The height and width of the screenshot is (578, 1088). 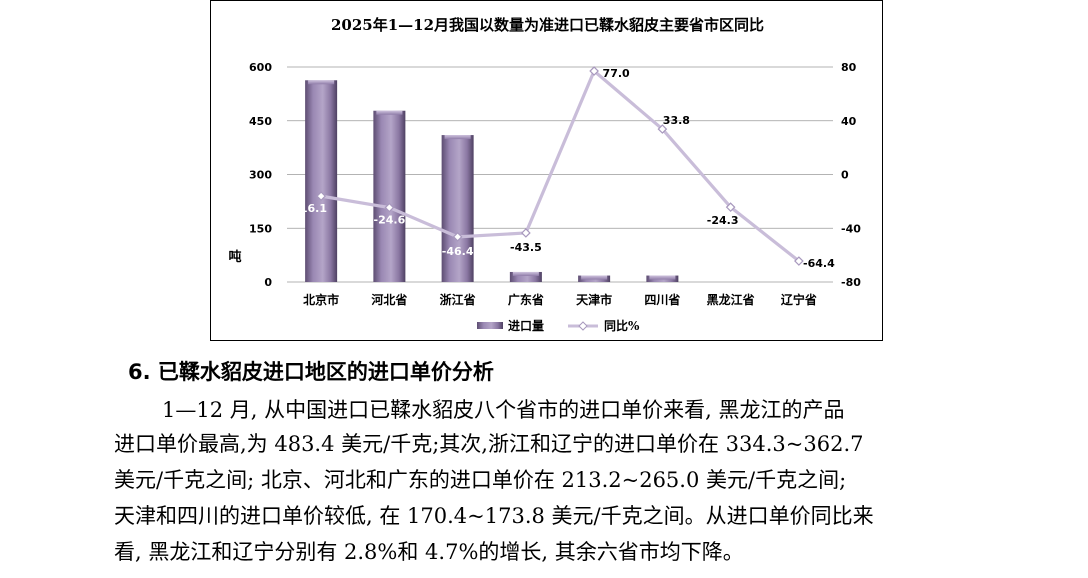 I want to click on x-tick-label: 浙江省, so click(x=458, y=299).